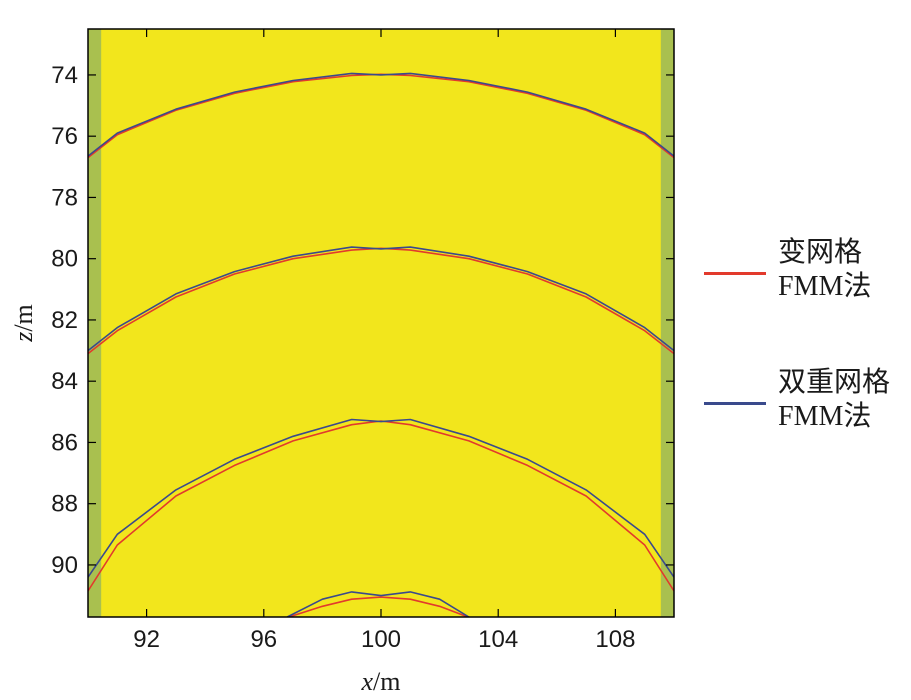 This screenshot has width=911, height=700. I want to click on y-tick-label: 74, so click(64, 75).